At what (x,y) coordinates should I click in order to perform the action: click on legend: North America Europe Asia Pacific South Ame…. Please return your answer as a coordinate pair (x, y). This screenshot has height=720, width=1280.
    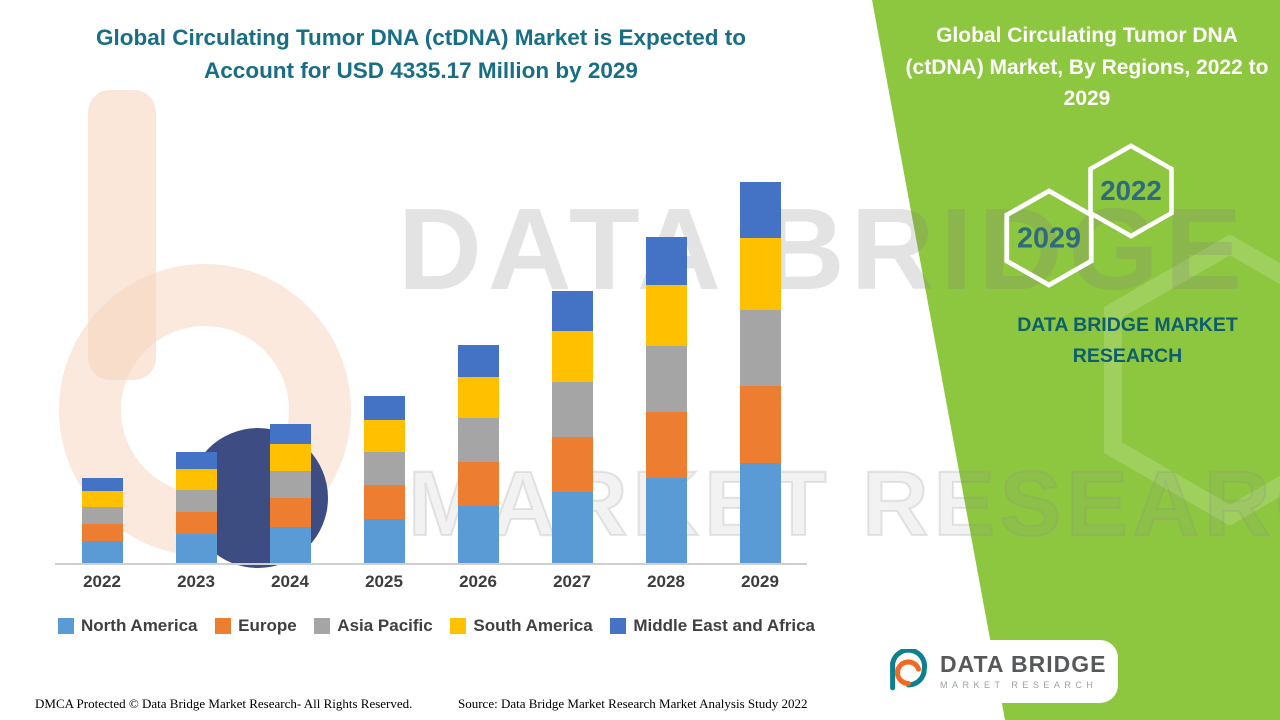
    Looking at the image, I should click on (436, 626).